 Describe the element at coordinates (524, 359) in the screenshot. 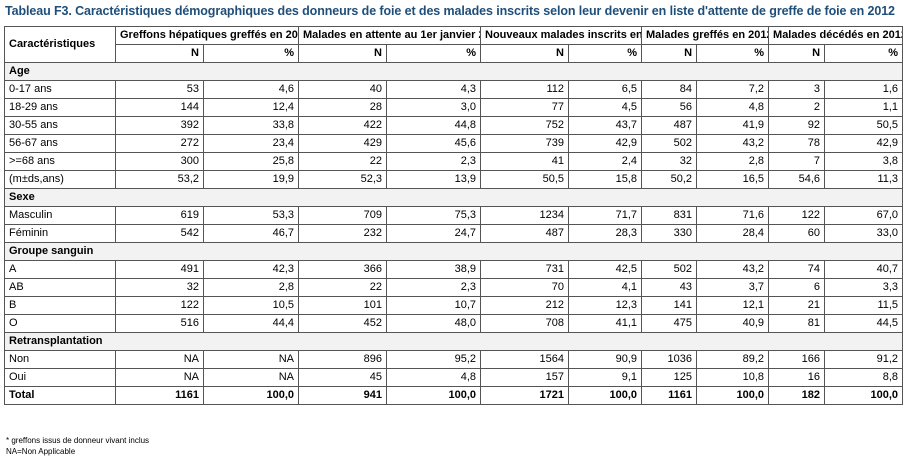

I see `count-cell: 1564` at that location.